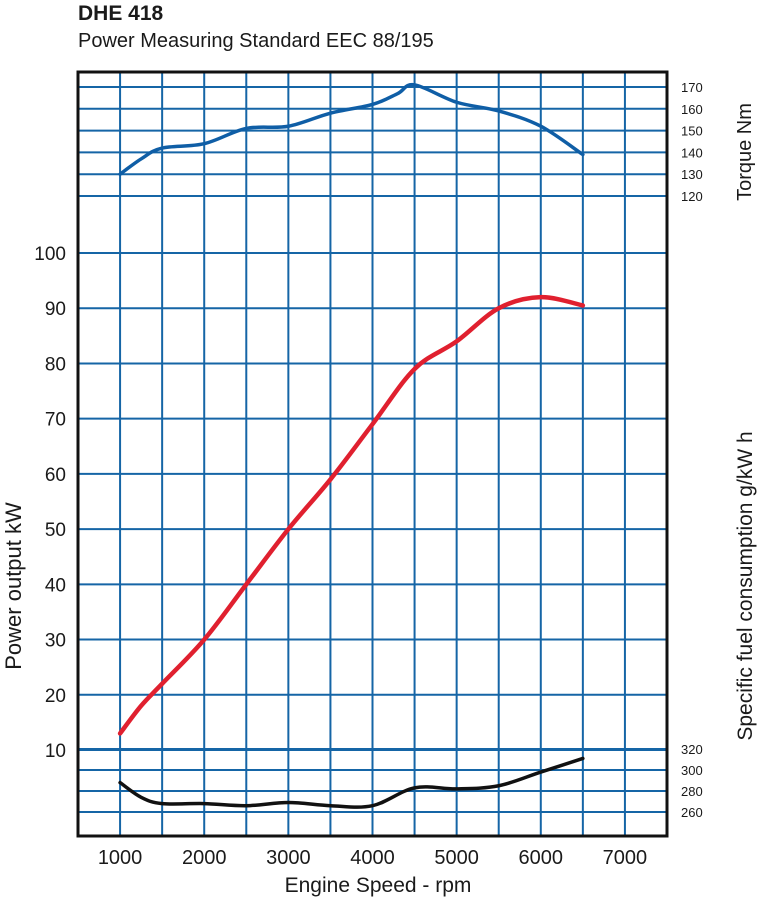 This screenshot has width=764, height=902. Describe the element at coordinates (692, 770) in the screenshot. I see `fuel-tick-label: 300` at that location.